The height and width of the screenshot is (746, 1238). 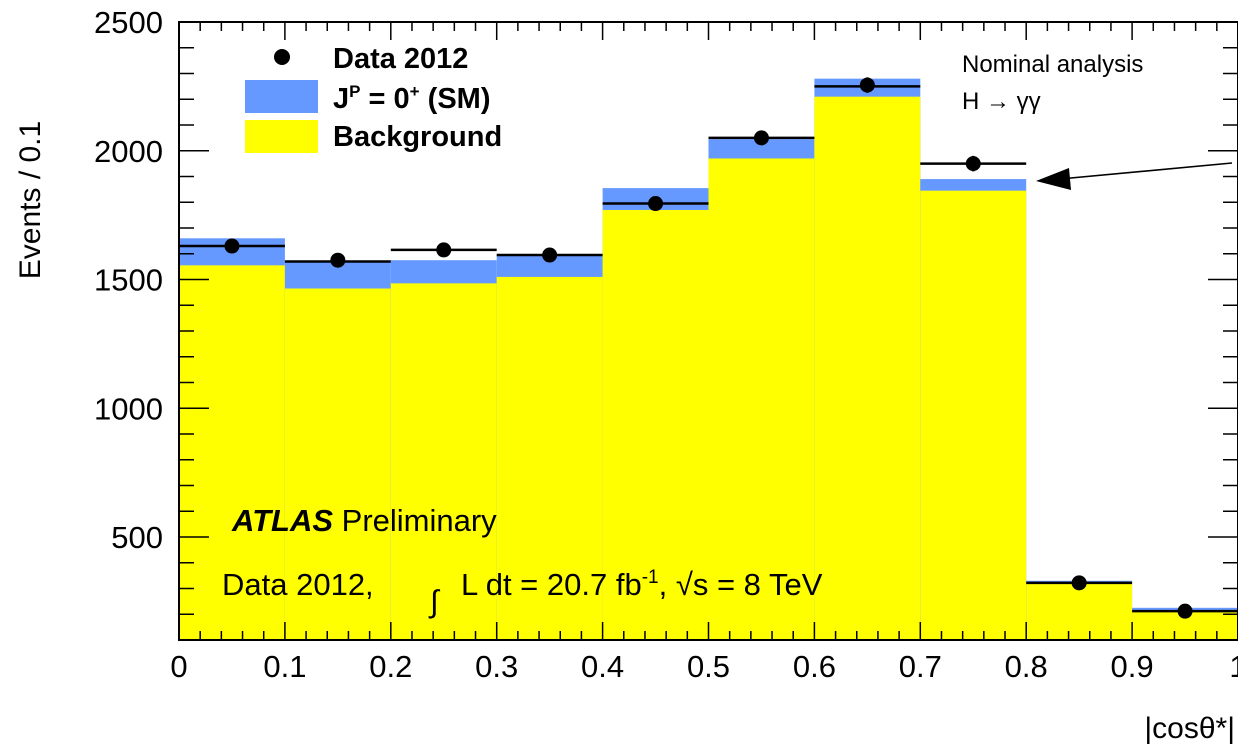 I want to click on legend-signal-label: JP = 0+ (SM), so click(x=411, y=98).